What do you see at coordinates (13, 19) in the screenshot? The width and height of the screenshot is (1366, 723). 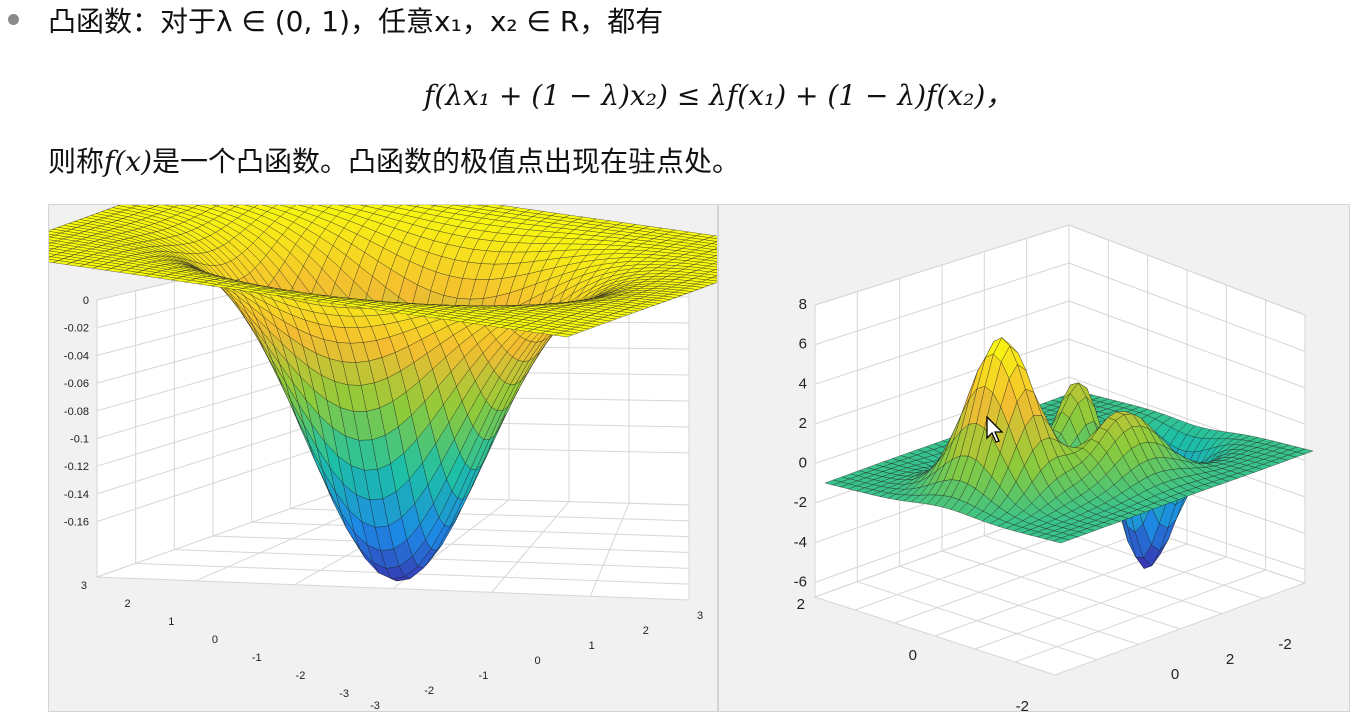 I see `bullet-dot` at bounding box center [13, 19].